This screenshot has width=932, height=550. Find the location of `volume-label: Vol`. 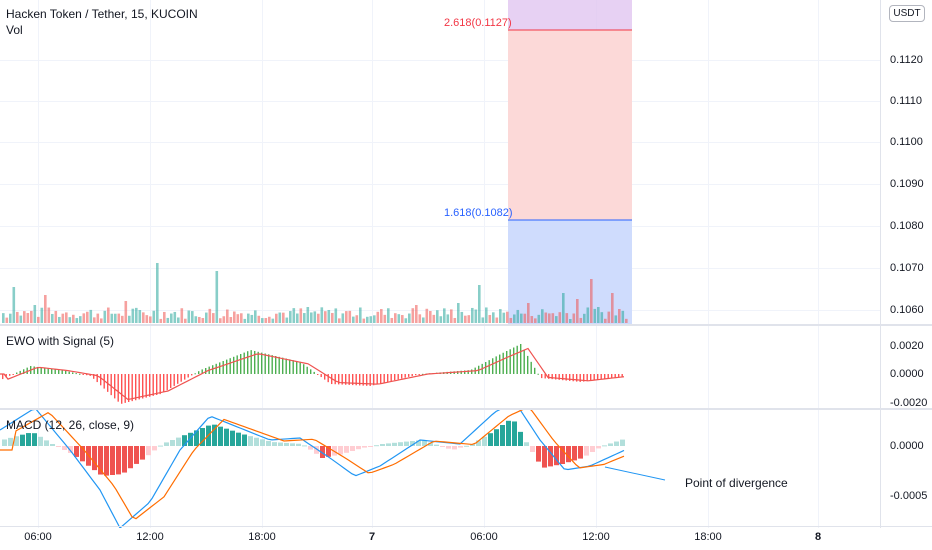

volume-label: Vol is located at coordinates (14, 30).